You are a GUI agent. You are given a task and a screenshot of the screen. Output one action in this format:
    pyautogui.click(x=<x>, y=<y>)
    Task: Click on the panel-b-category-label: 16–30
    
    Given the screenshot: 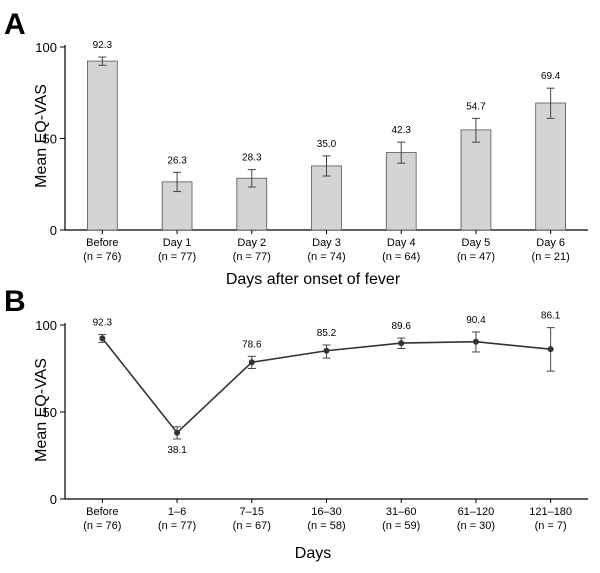 What is the action you would take?
    pyautogui.click(x=326, y=512)
    